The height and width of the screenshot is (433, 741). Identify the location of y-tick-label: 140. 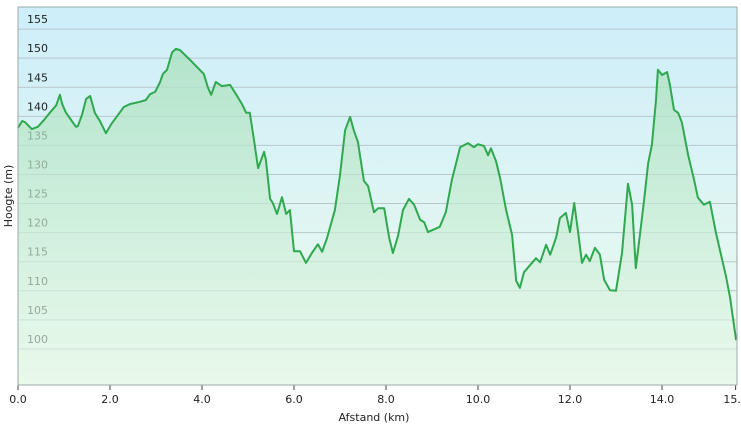
(37, 106).